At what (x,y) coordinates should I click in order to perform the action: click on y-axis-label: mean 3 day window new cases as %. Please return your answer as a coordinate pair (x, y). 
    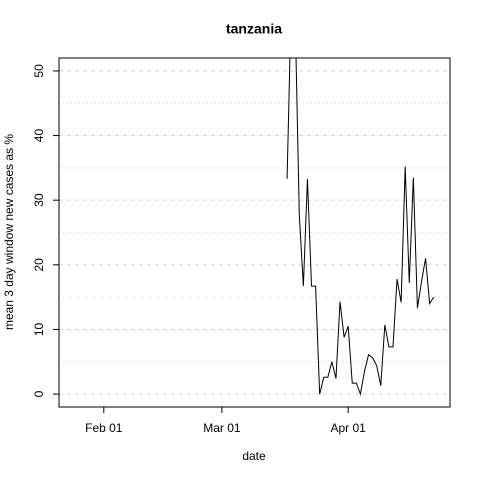
    Looking at the image, I should click on (9, 232).